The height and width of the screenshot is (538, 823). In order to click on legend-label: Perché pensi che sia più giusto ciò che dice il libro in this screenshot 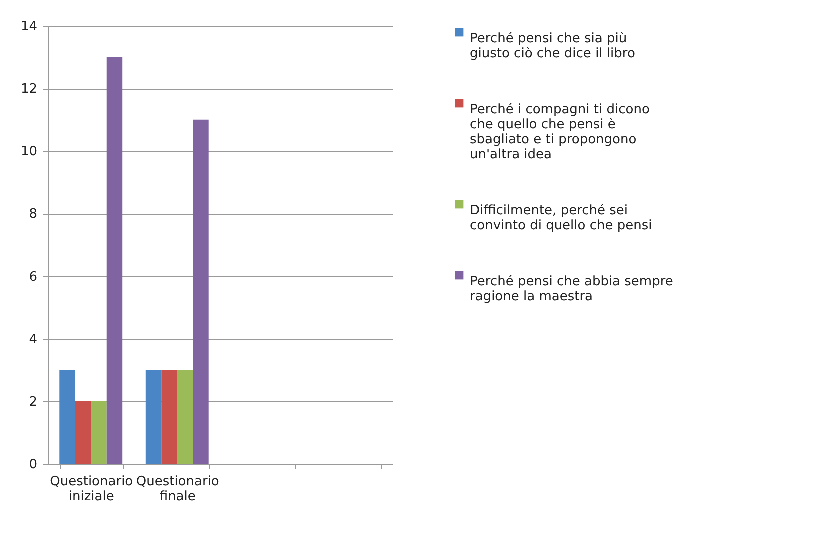, I will do `click(553, 47)`.